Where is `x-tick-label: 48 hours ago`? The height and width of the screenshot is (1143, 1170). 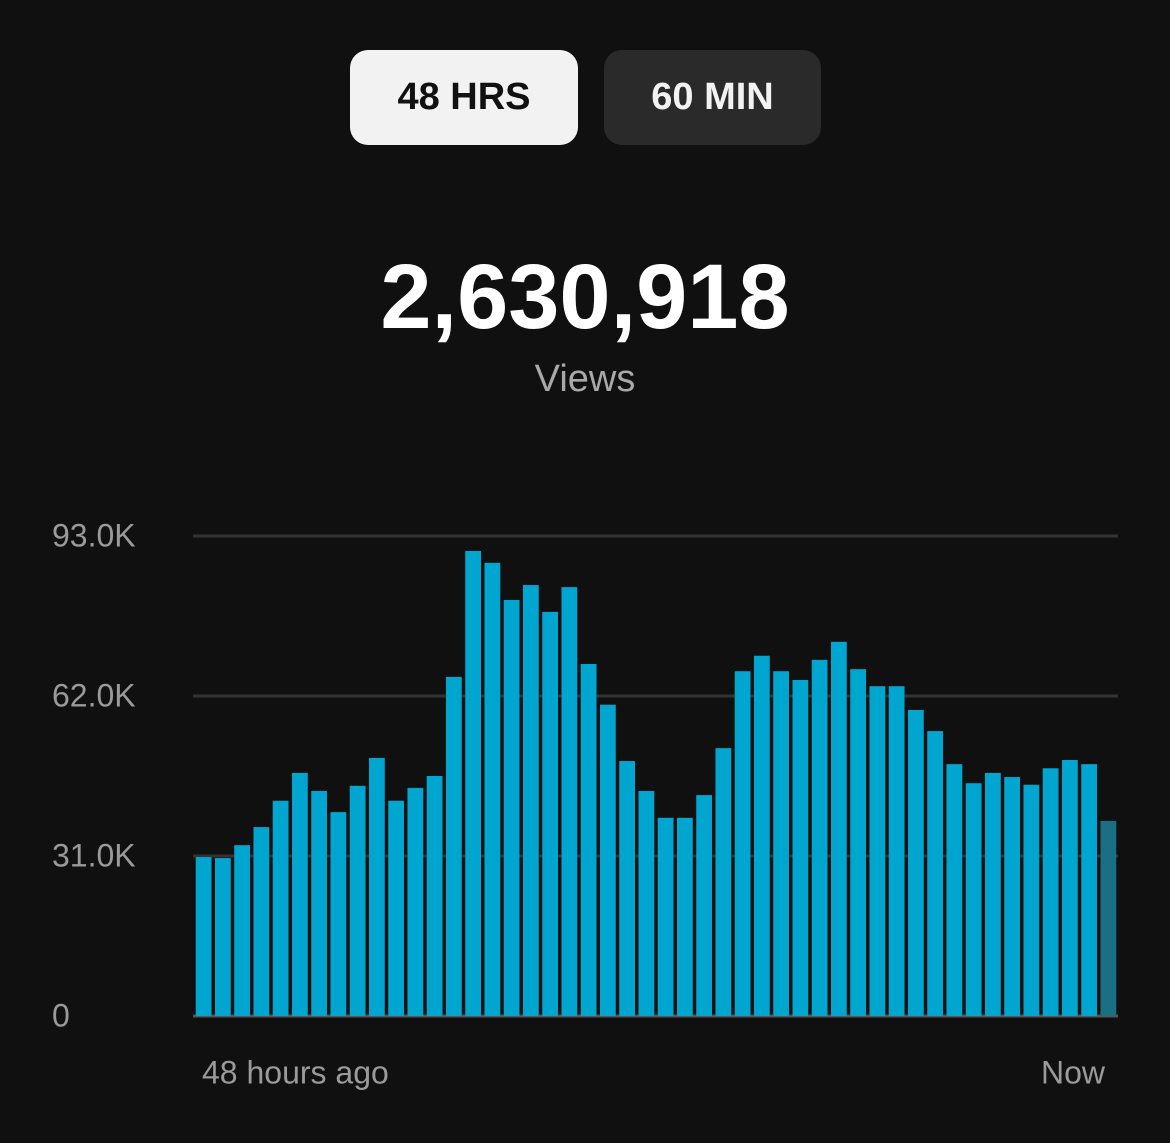 x-tick-label: 48 hours ago is located at coordinates (295, 1072).